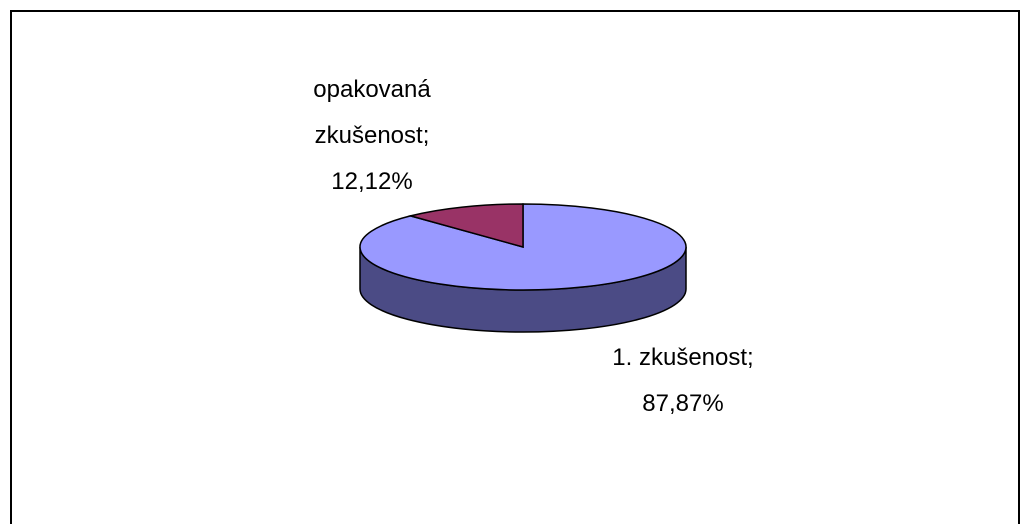 This screenshot has height=524, width=1032. I want to click on pie-slice, so click(465, 225).